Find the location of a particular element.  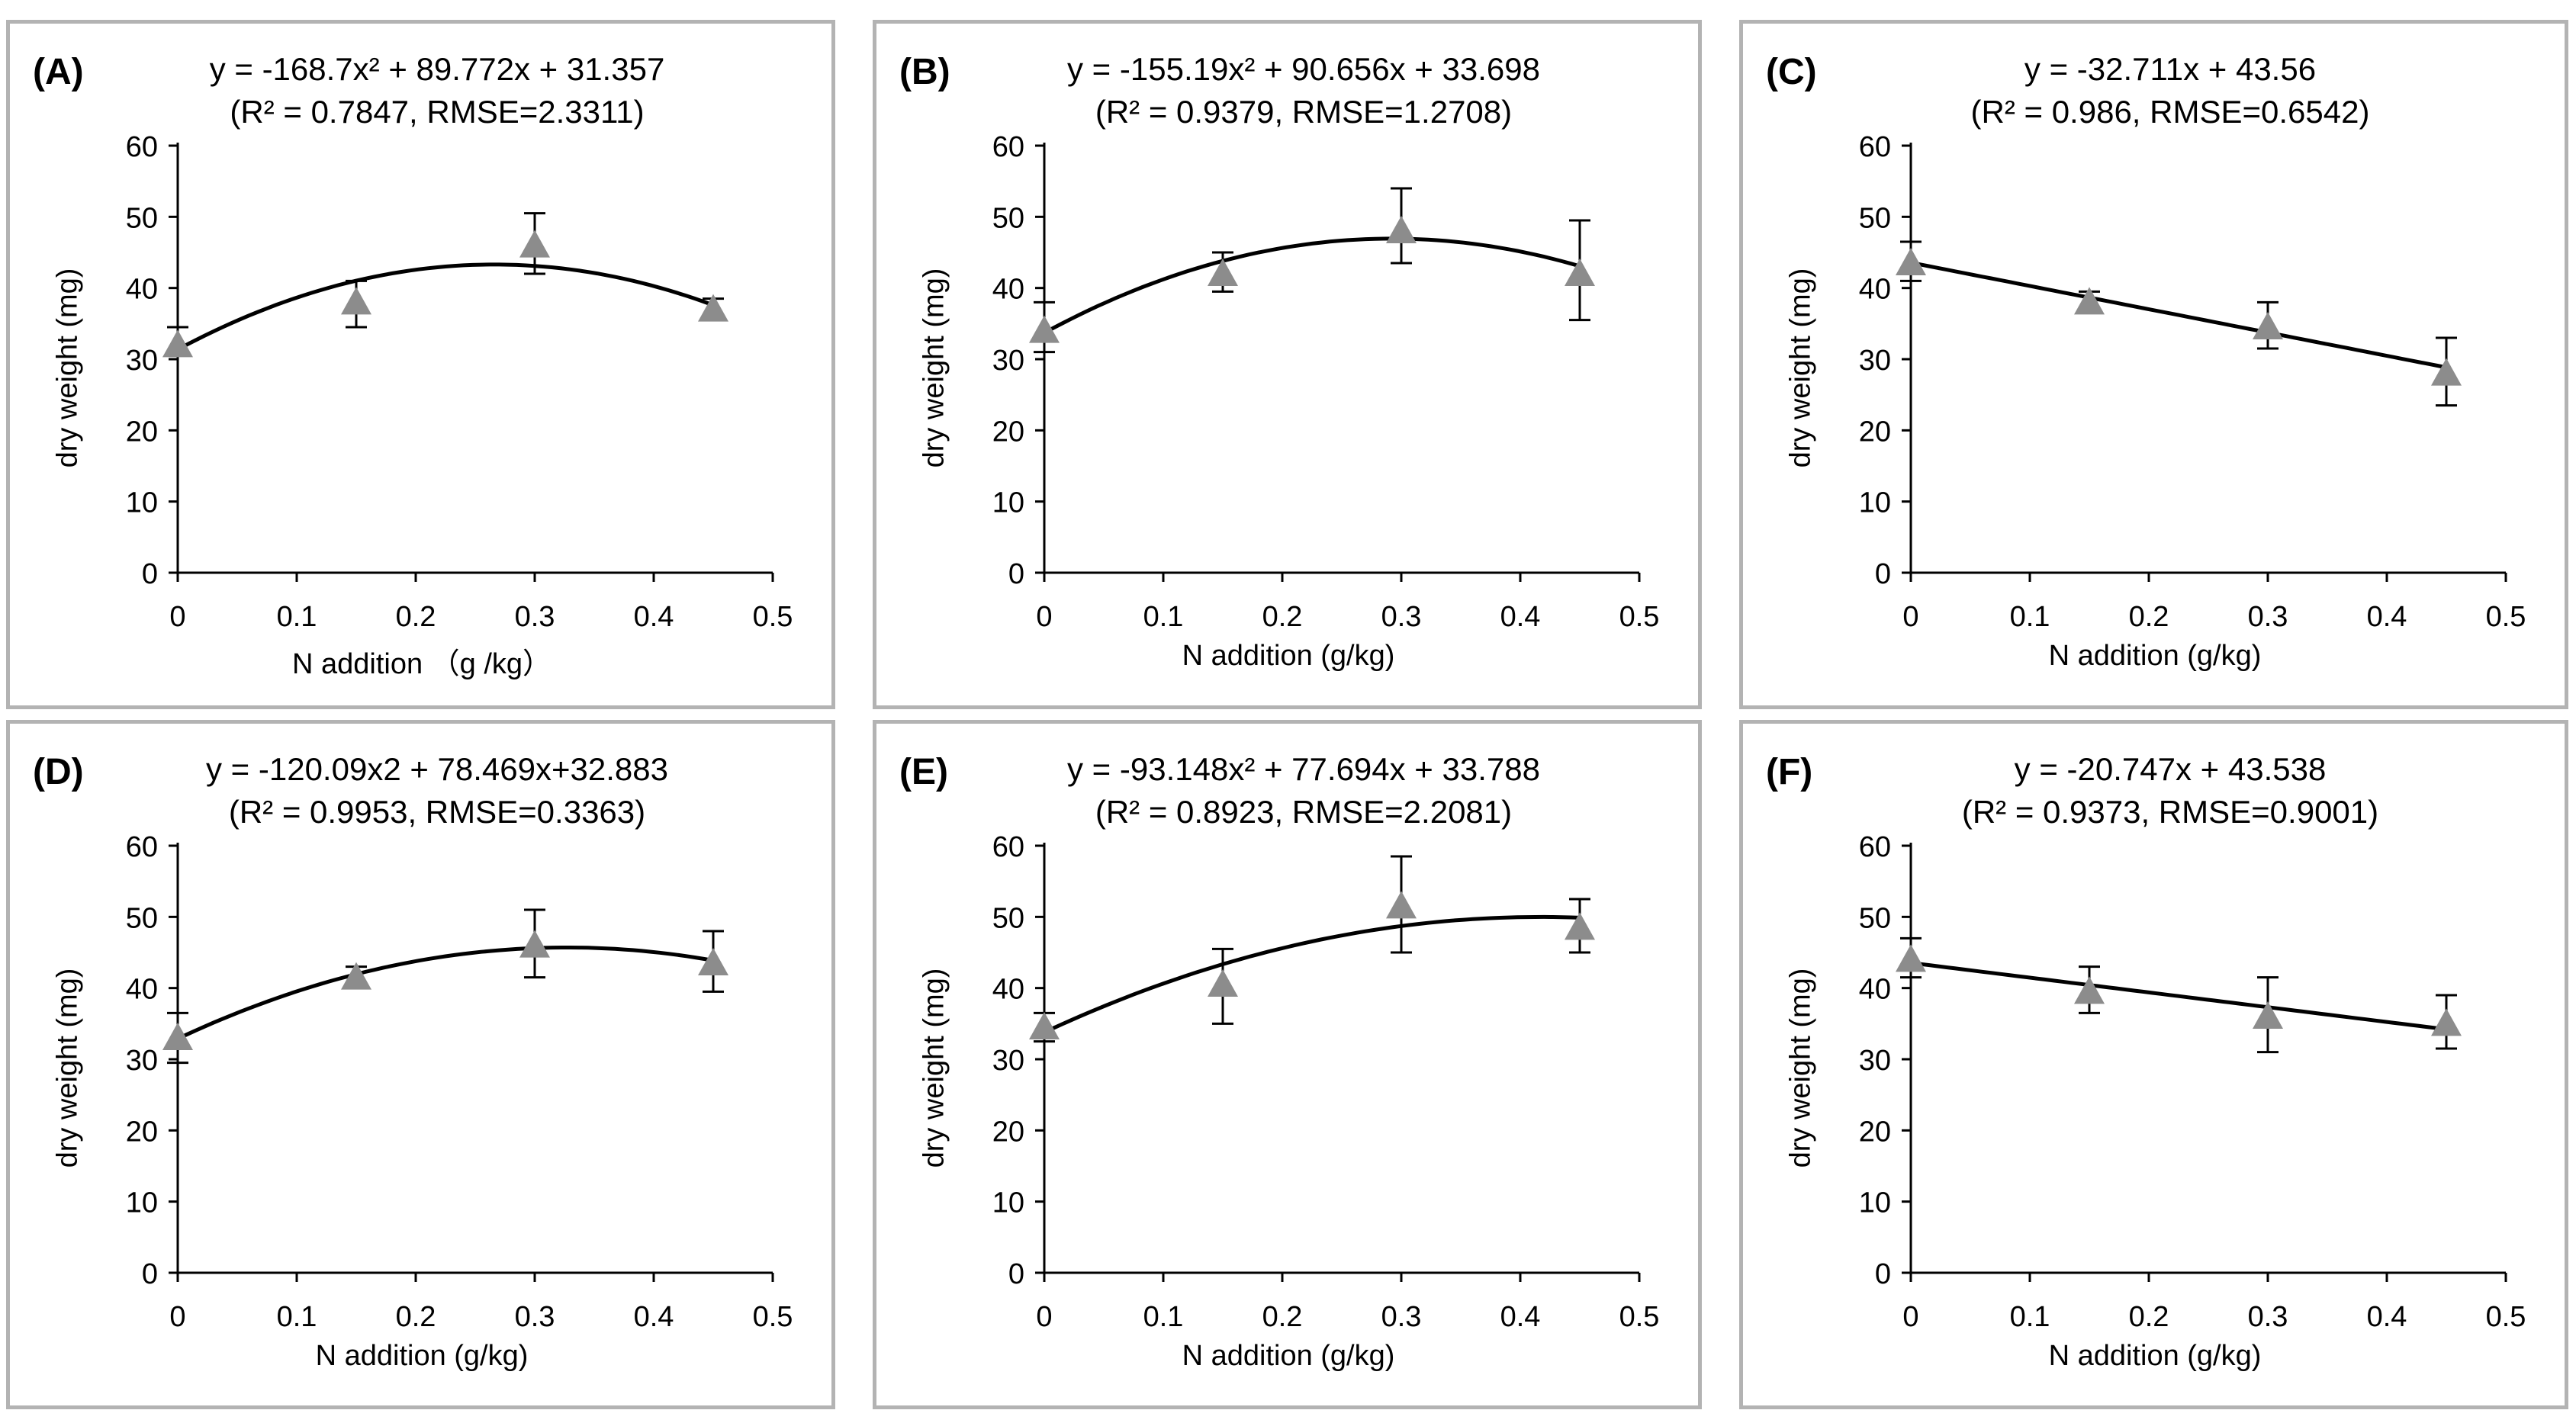

fit-equation: y = -20.747x + 43.538 is located at coordinates (2170, 769).